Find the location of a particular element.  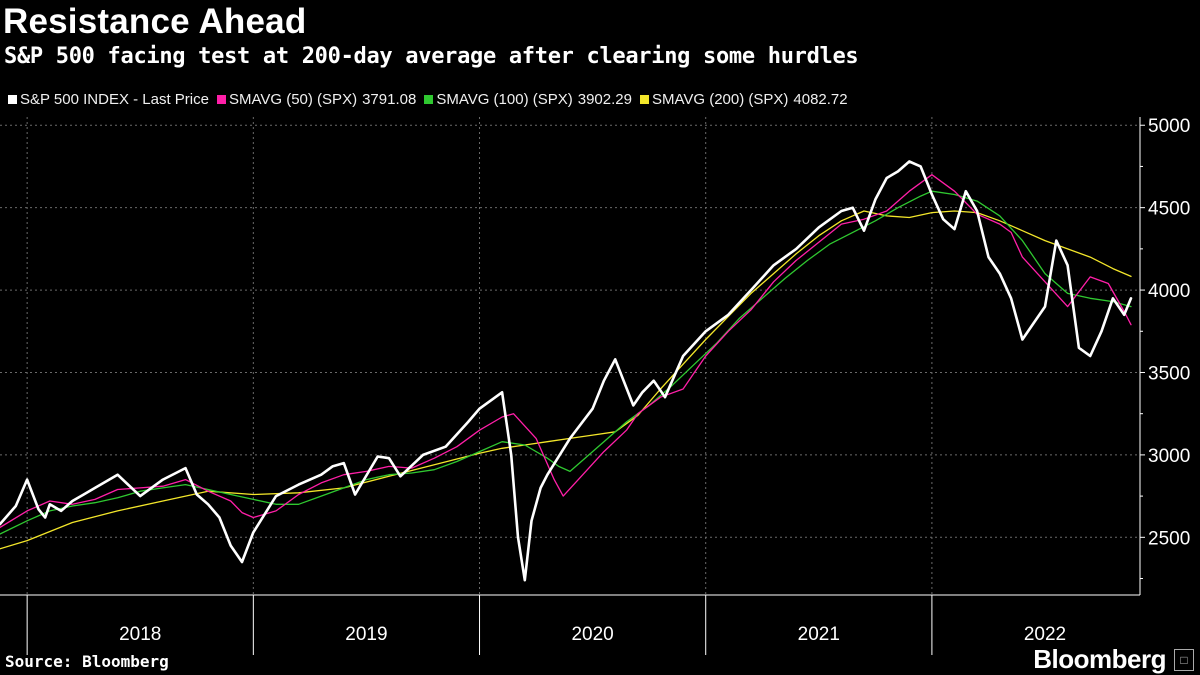

legend-item-sma200: SMAVG (200) (SPX) 4082.72 is located at coordinates (743, 99).